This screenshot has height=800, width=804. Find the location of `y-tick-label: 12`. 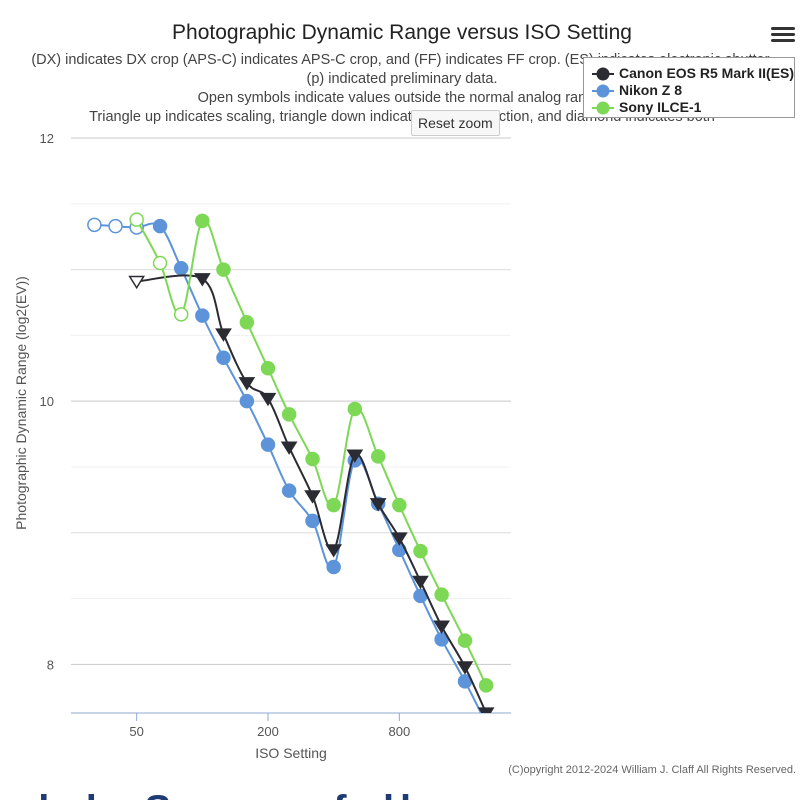

y-tick-label: 12 is located at coordinates (47, 138).